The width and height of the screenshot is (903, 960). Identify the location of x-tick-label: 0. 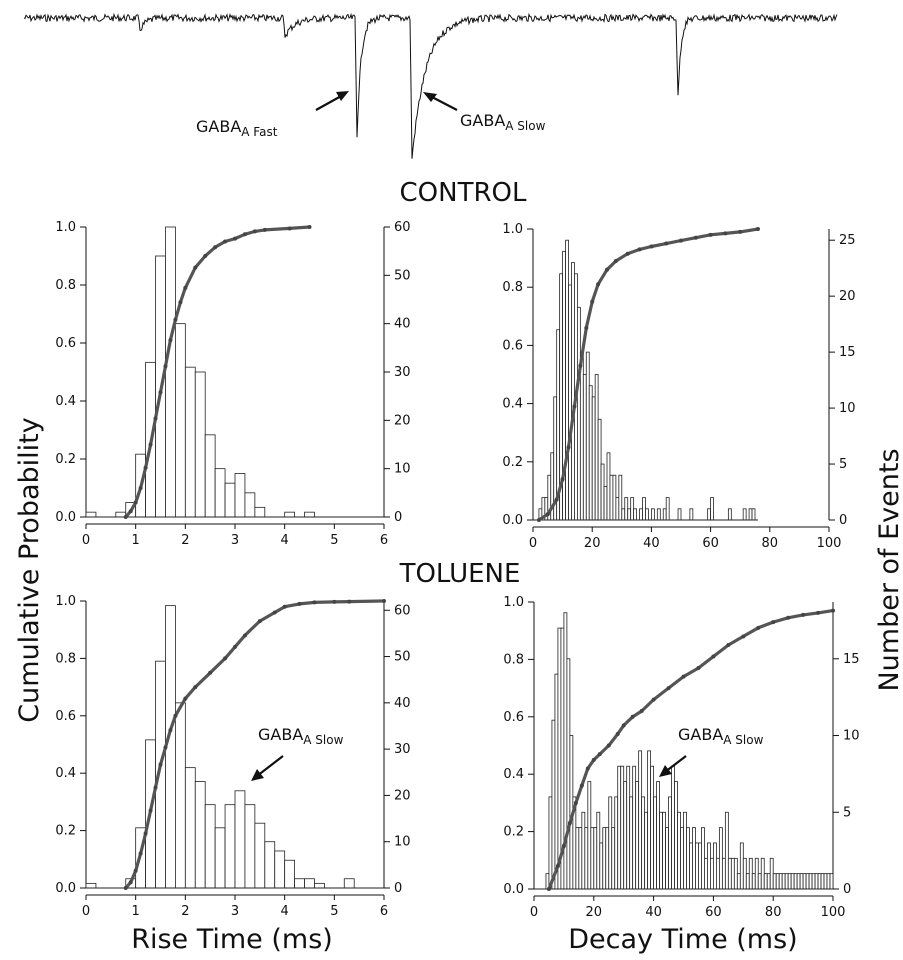
(86, 911).